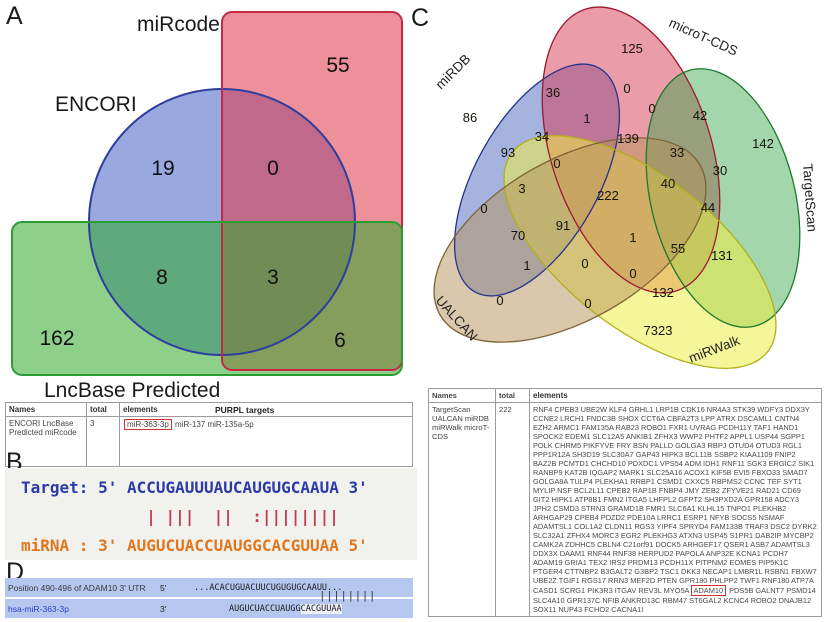 The image size is (825, 622). What do you see at coordinates (245, 410) in the screenshot?
I see `purpl-targets-caption: PURPL targets` at bounding box center [245, 410].